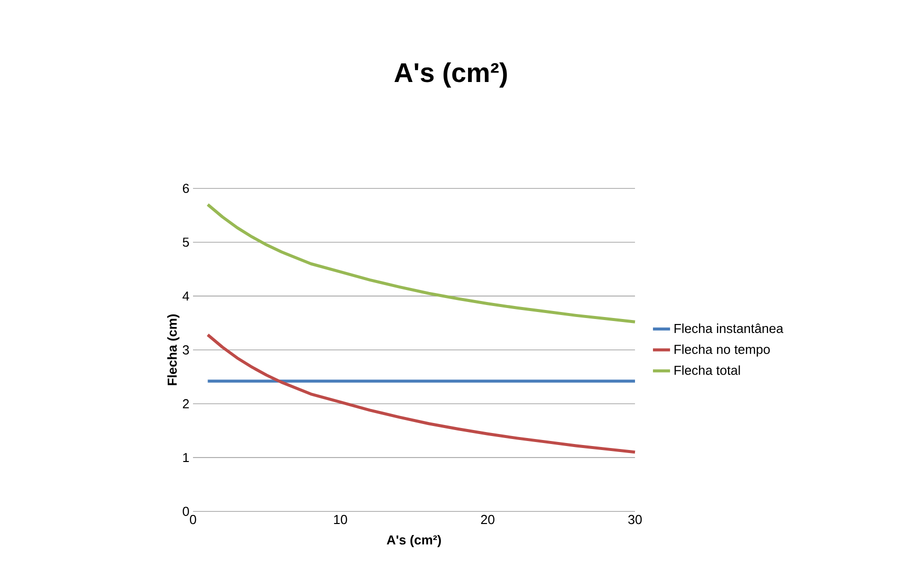 The image size is (902, 583). What do you see at coordinates (186, 457) in the screenshot?
I see `y-tick-label: 1` at bounding box center [186, 457].